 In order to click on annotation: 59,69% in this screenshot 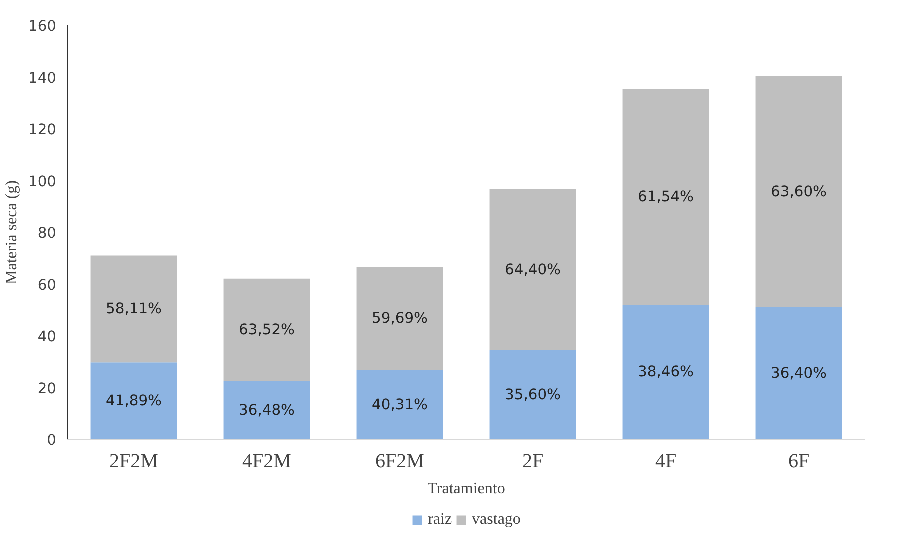, I will do `click(400, 319)`.